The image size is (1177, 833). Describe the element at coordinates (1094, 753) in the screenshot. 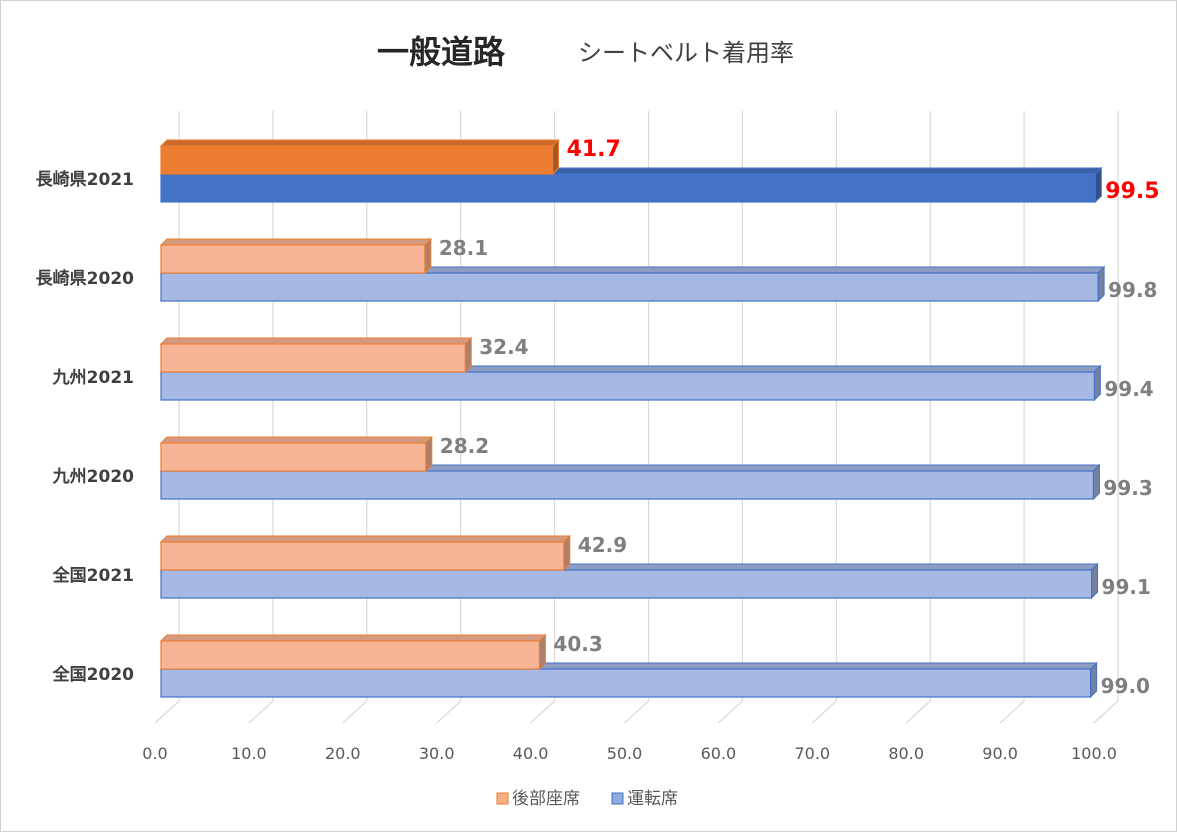

I see `x-tick-label: 100.0` at that location.